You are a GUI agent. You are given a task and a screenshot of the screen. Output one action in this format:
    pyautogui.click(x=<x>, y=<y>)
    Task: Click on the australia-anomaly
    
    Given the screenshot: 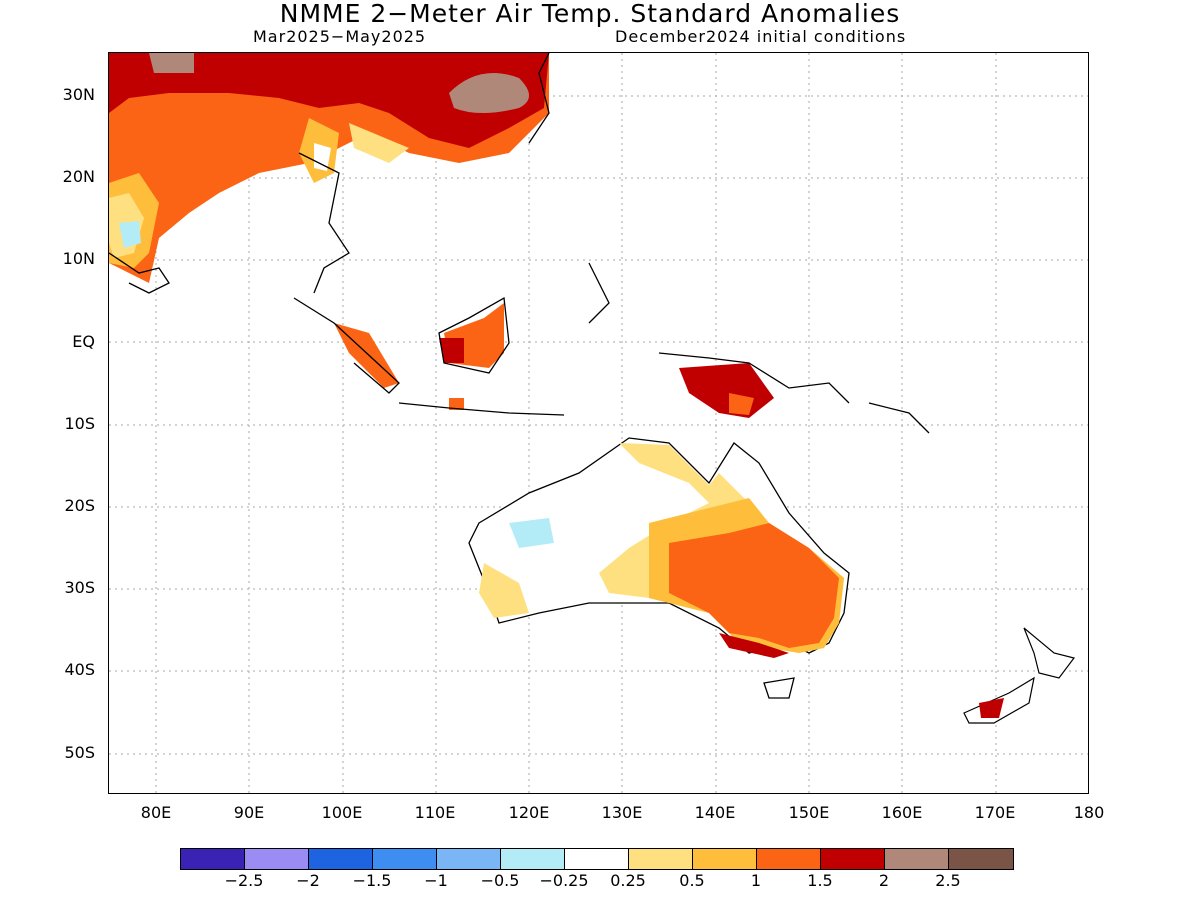 What is the action you would take?
    pyautogui.click(x=659, y=568)
    